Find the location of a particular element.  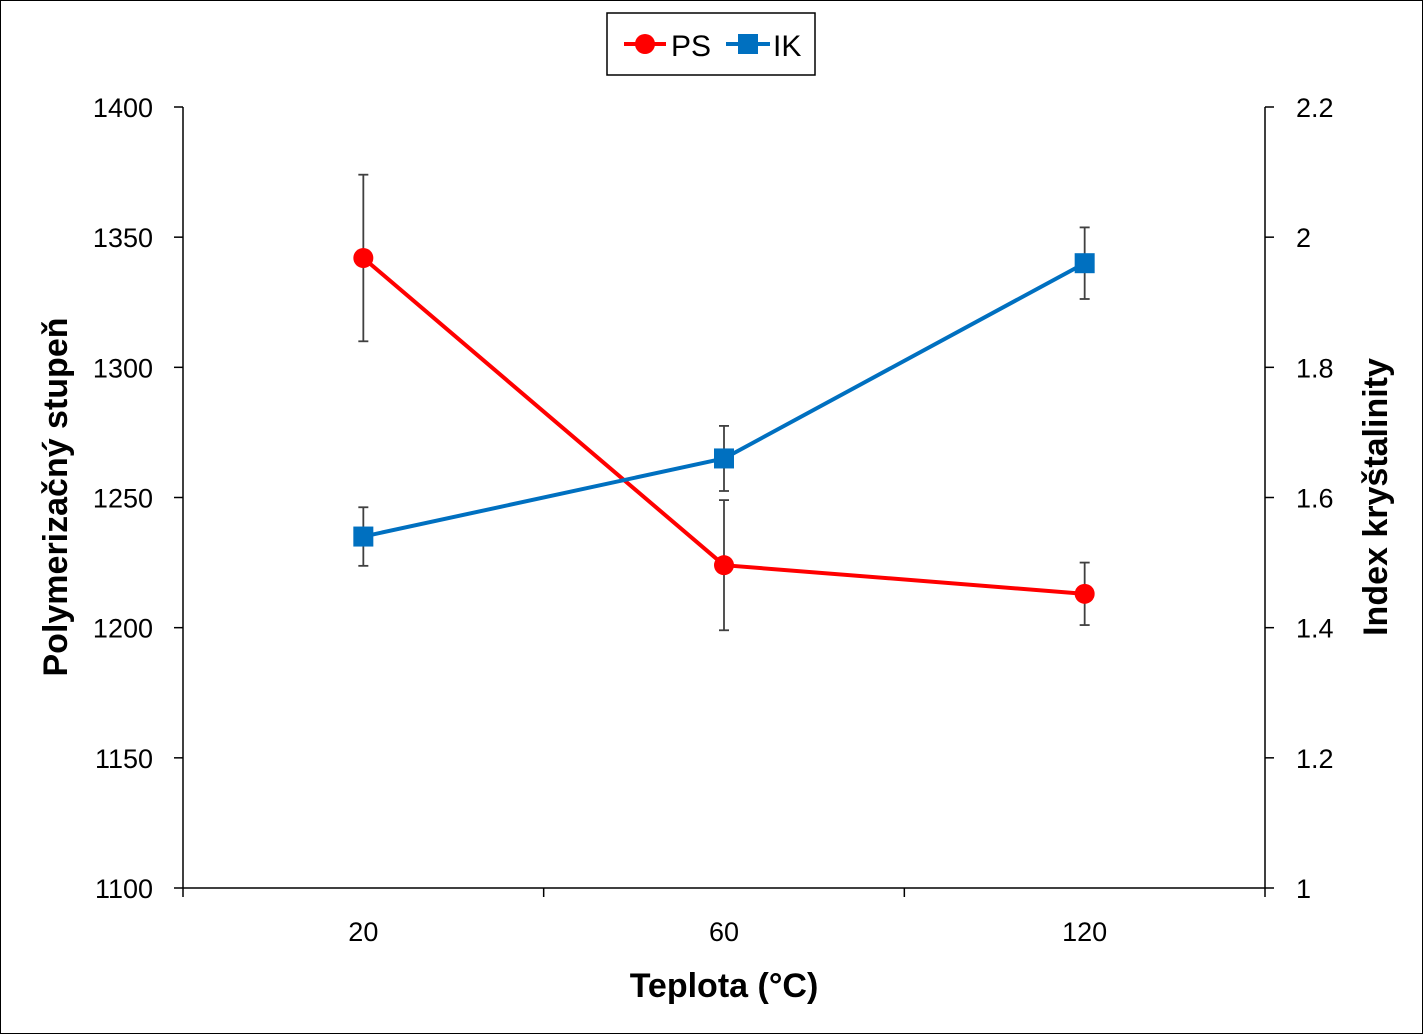

ik-series-line is located at coordinates (724, 400).